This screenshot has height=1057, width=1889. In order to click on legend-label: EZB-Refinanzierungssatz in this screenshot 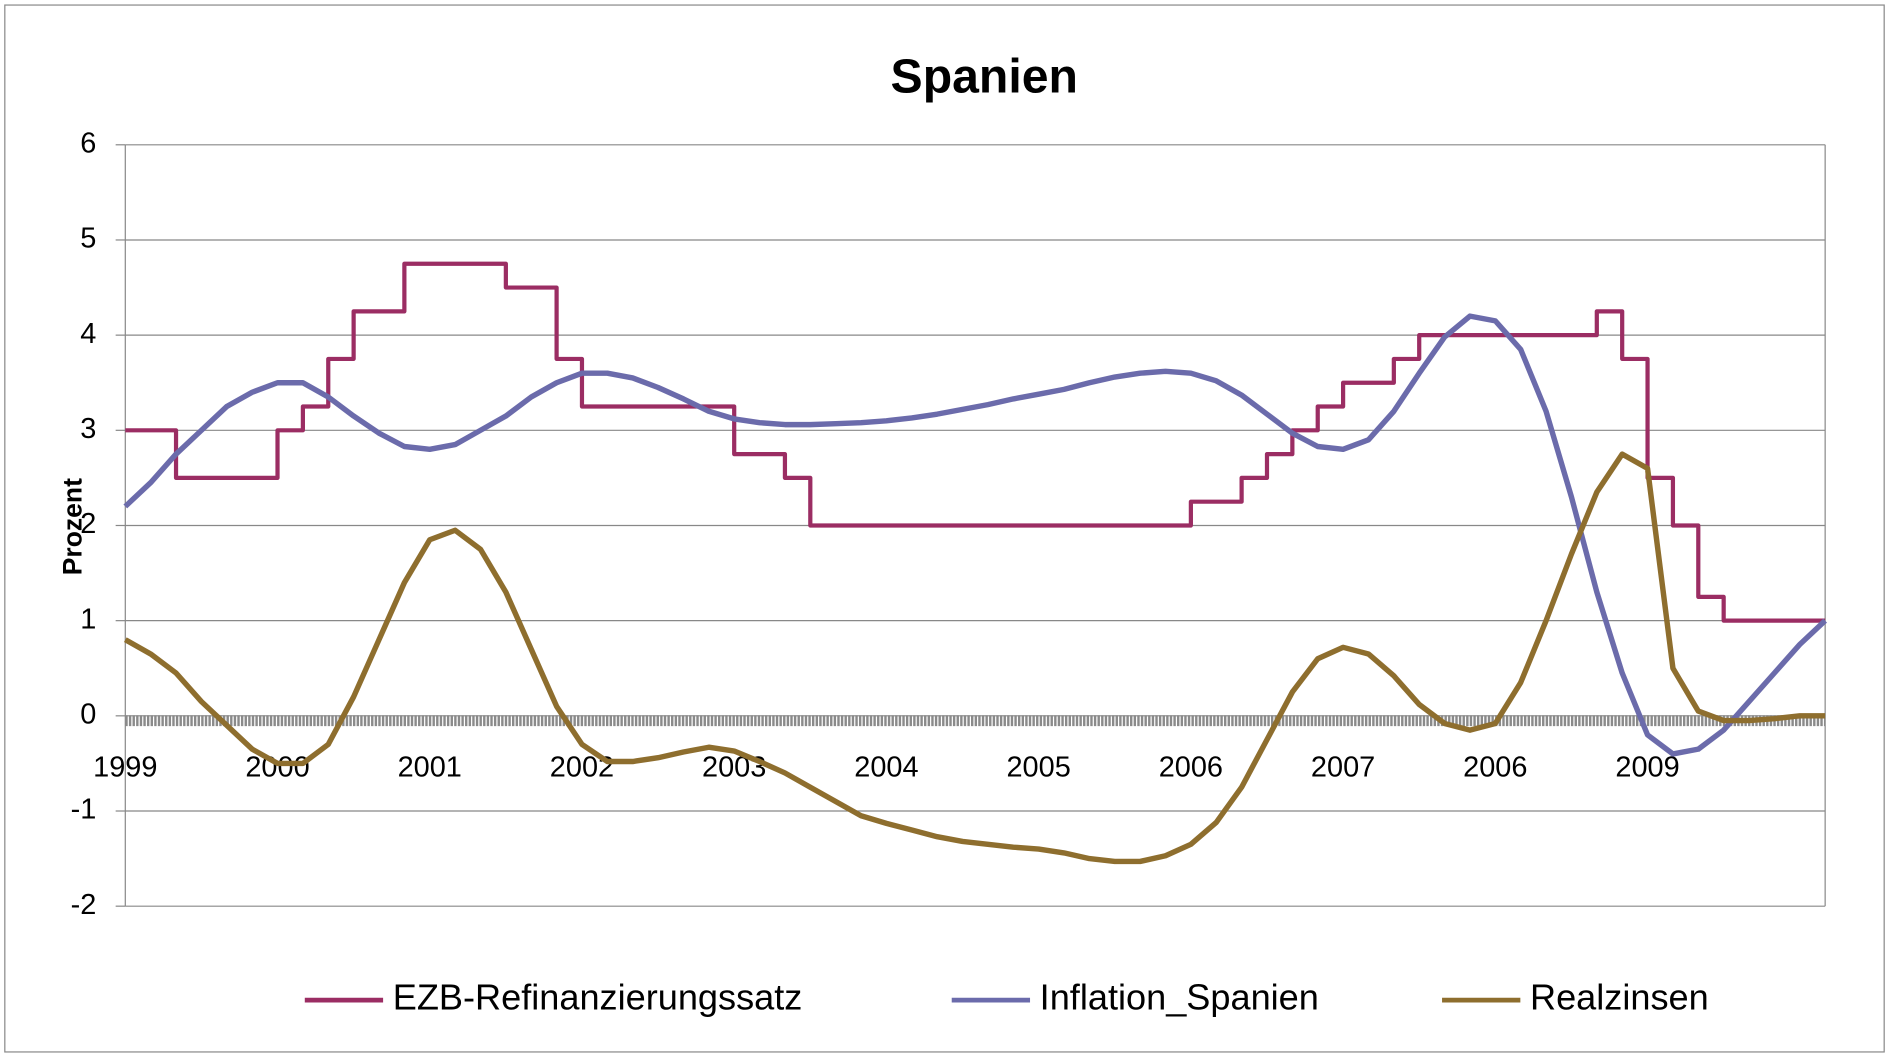, I will do `click(598, 997)`.